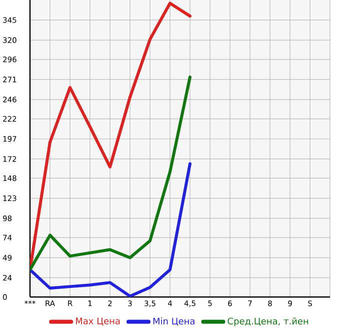 This screenshot has height=335, width=345. I want to click on legend-label: Сред.Цена, т.йен, so click(268, 322).